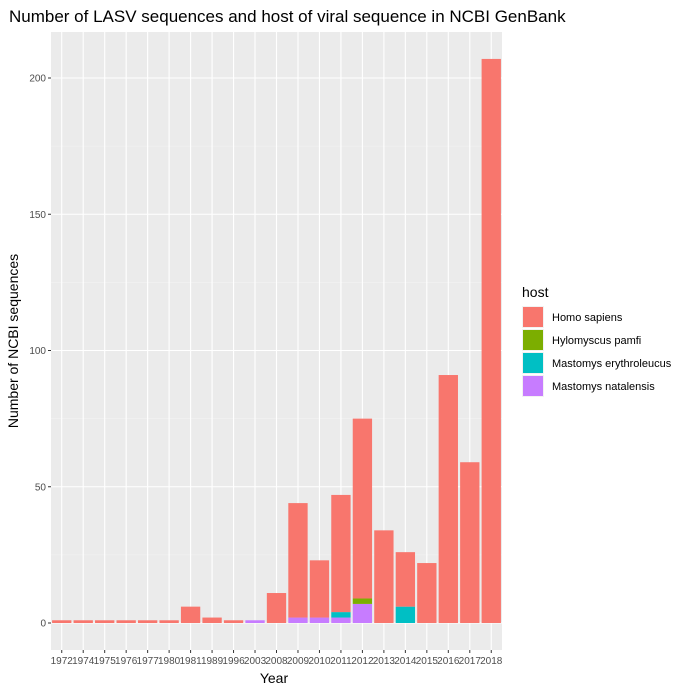 The height and width of the screenshot is (693, 694). Describe the element at coordinates (470, 661) in the screenshot. I see `x-tick-label: 2017` at that location.